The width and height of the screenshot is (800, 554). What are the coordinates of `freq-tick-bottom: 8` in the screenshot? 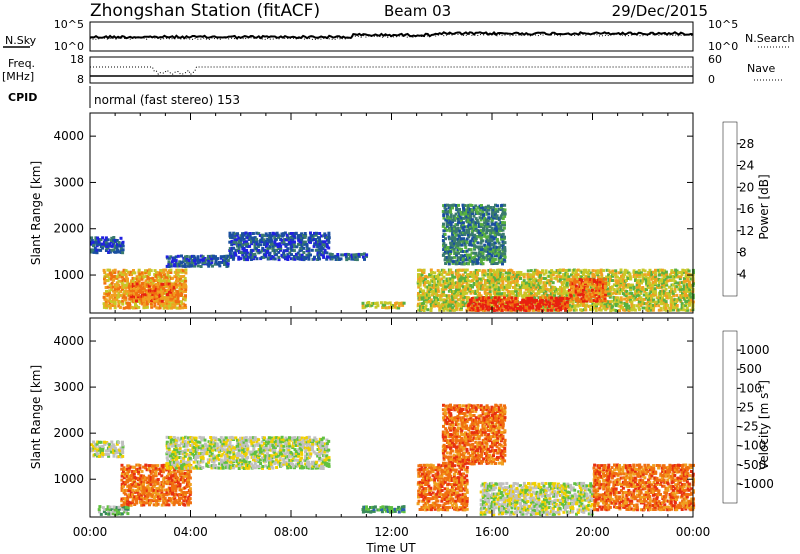 It's located at (80, 79).